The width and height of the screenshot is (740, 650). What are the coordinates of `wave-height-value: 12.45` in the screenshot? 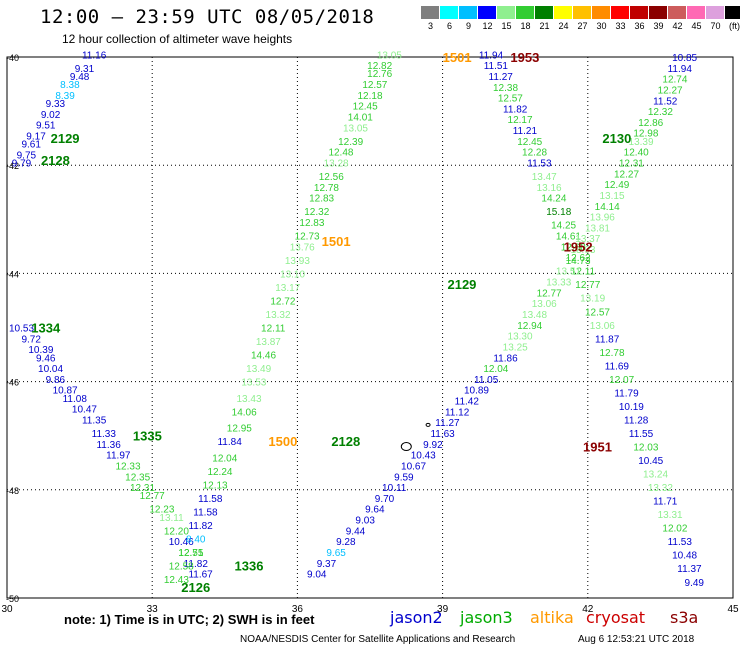 It's located at (365, 107).